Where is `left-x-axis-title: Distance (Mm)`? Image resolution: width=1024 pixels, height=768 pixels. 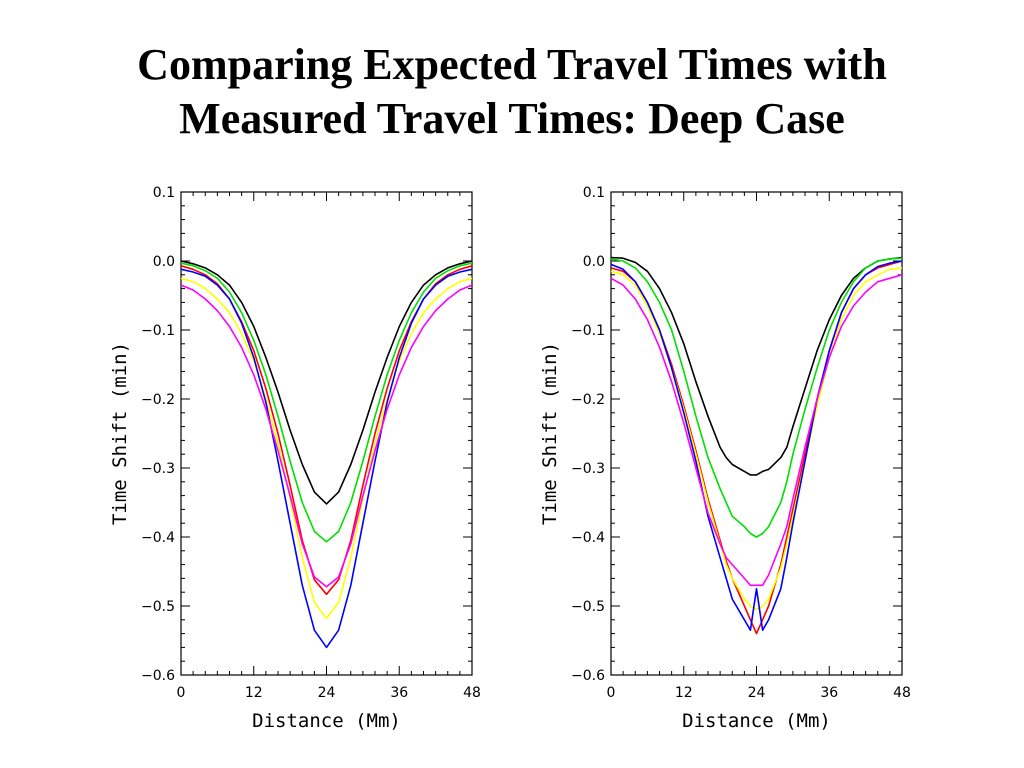
left-x-axis-title: Distance (Mm) is located at coordinates (326, 721).